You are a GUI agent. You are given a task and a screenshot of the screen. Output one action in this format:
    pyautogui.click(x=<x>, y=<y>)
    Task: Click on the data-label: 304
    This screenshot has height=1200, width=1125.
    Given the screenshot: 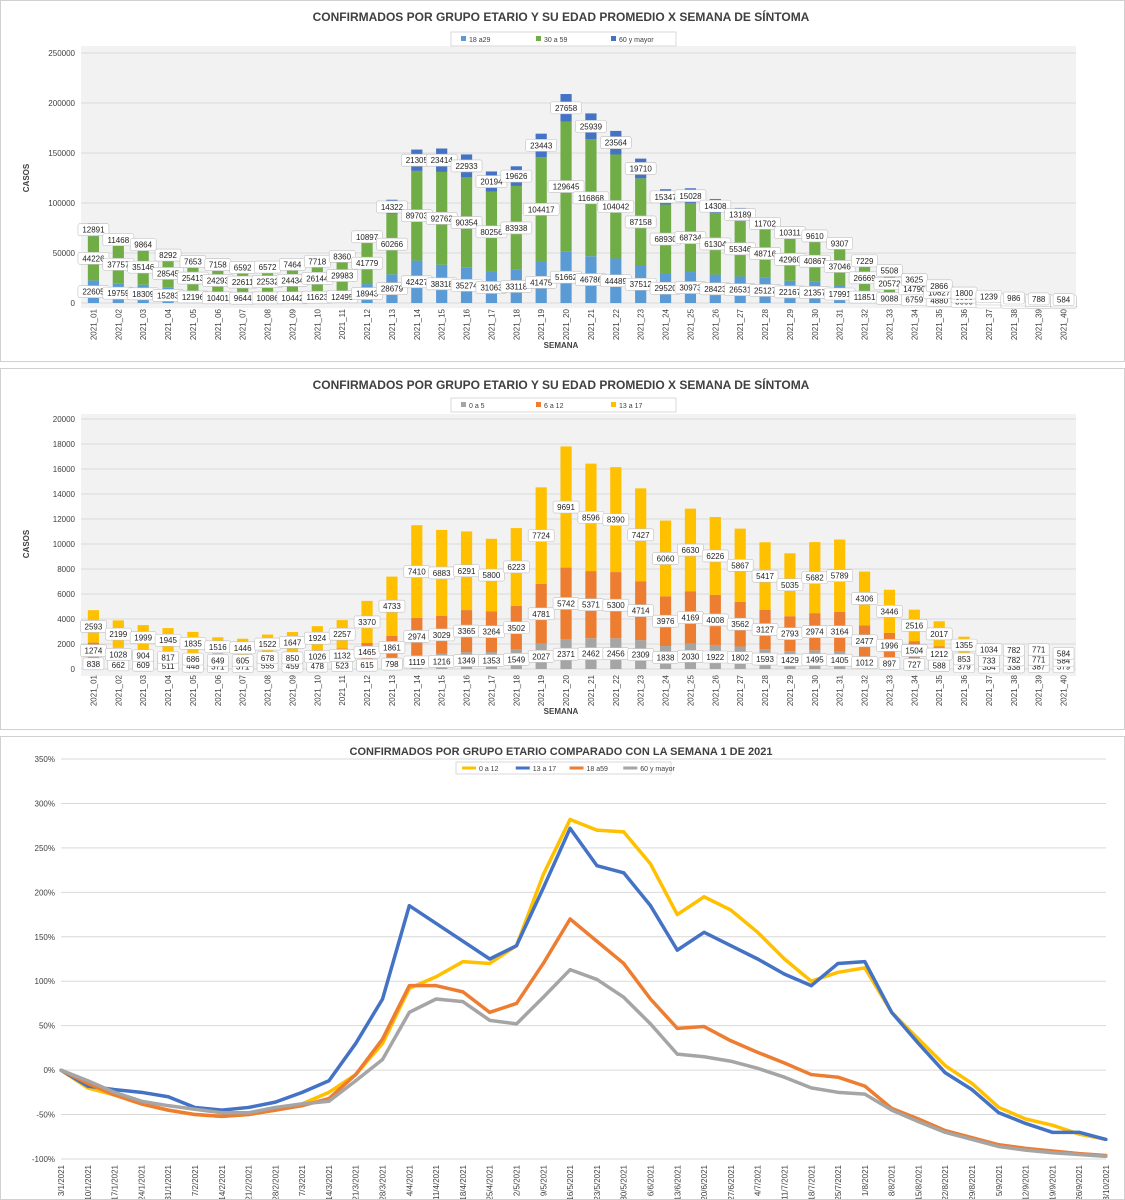 What is the action you would take?
    pyautogui.click(x=989, y=667)
    